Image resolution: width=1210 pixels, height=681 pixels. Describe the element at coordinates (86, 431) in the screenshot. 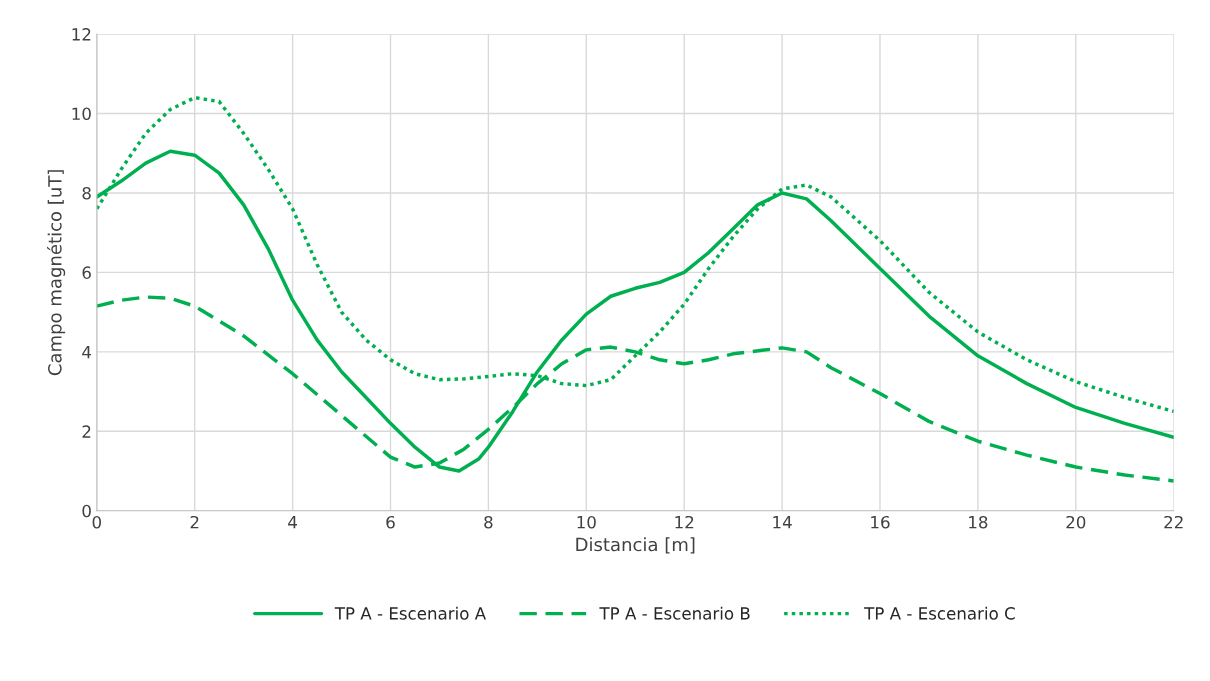

I see `y-tick-label: 2` at that location.